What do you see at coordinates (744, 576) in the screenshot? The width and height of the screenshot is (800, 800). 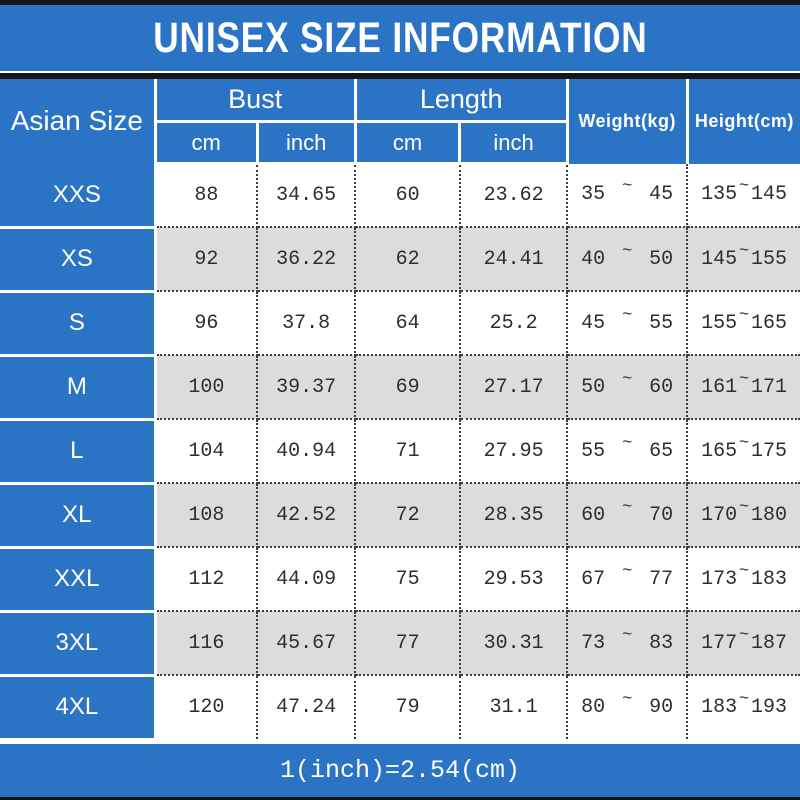 I see `range: 173 ~183` at bounding box center [744, 576].